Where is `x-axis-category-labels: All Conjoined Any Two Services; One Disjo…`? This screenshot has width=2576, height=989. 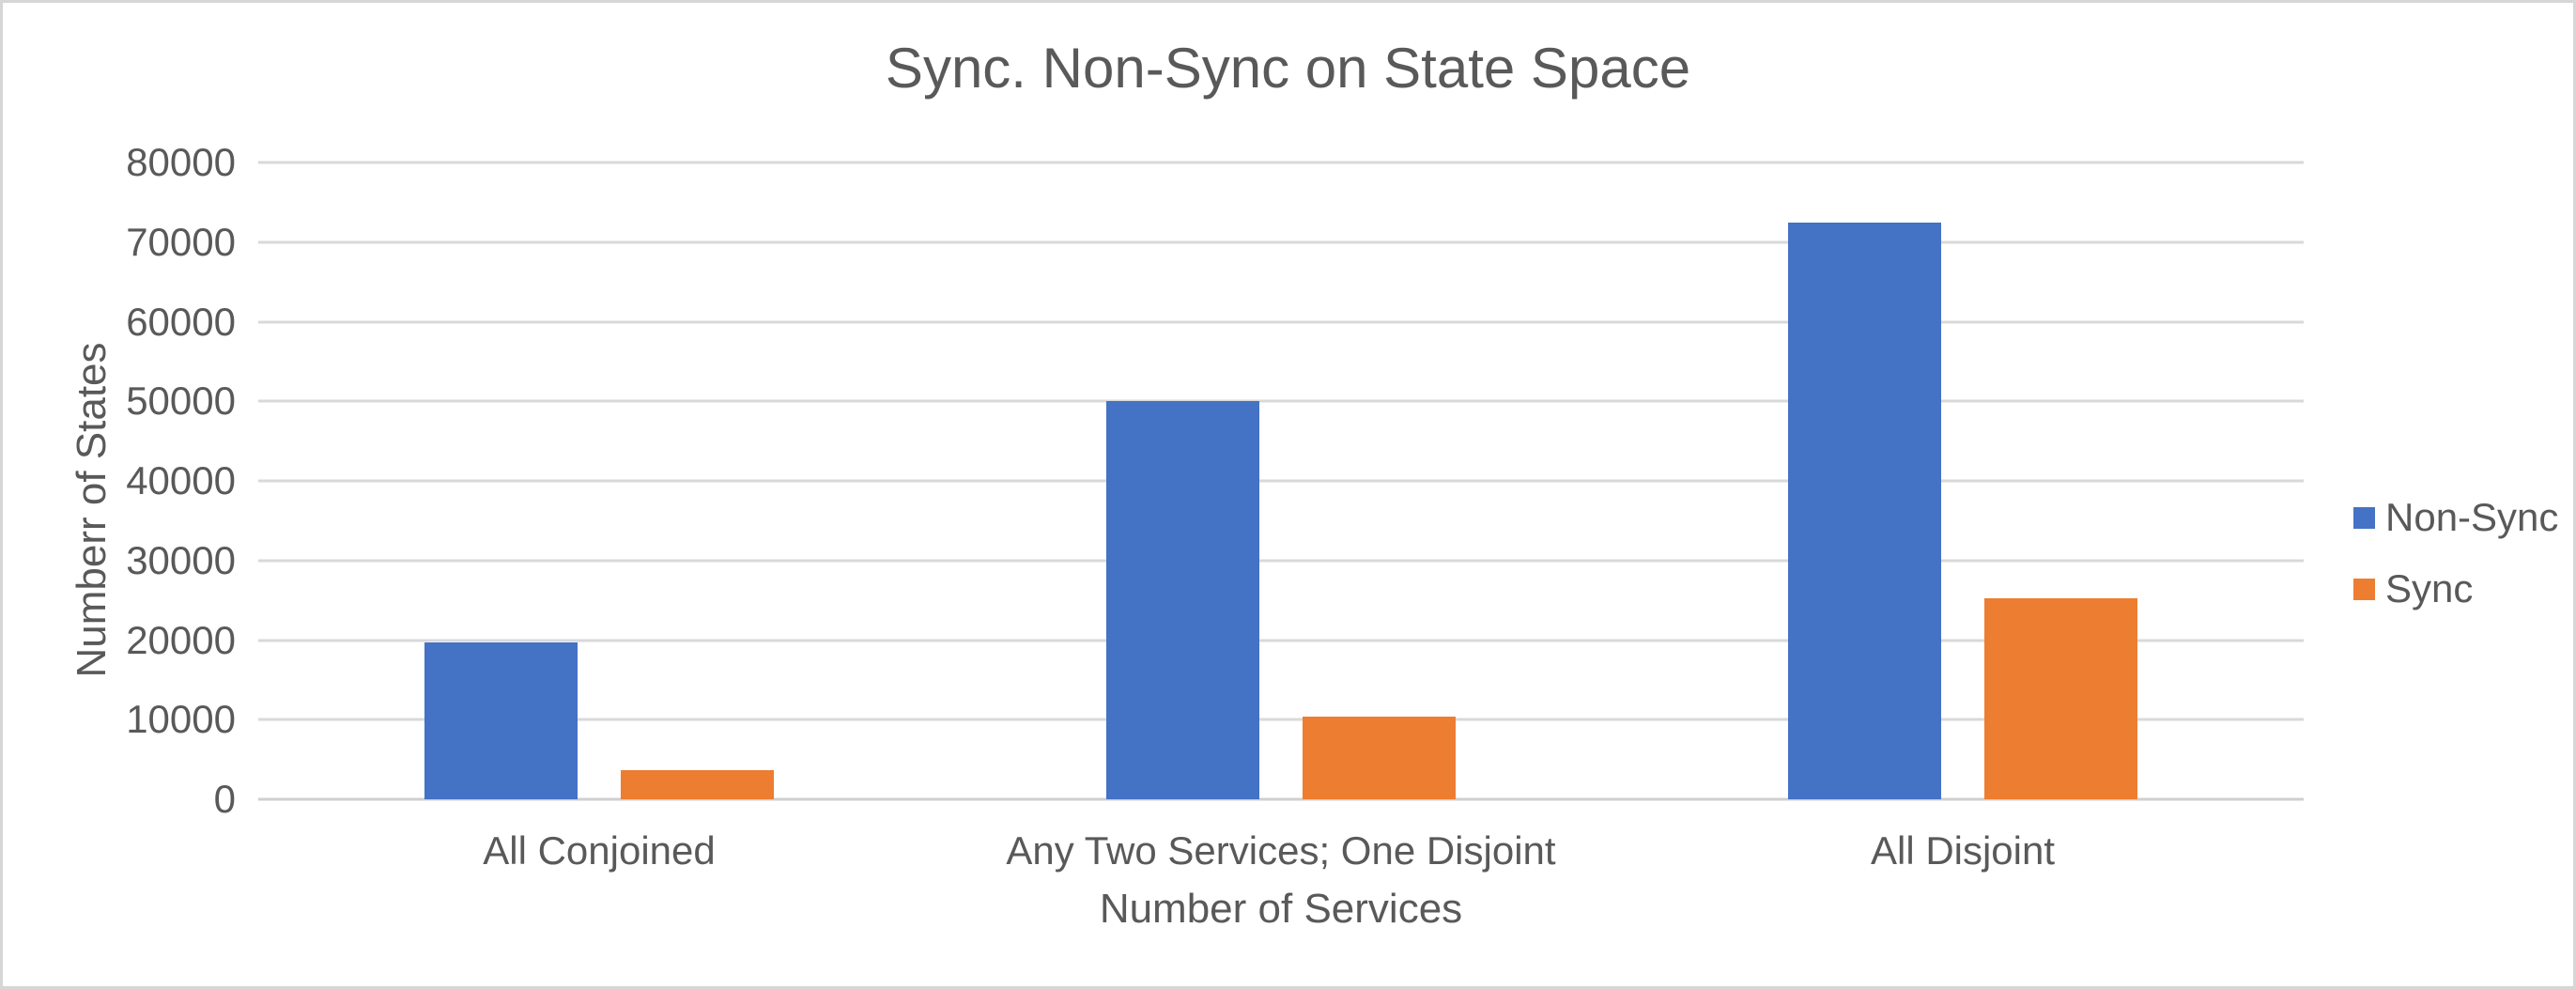 x-axis-category-labels: All Conjoined Any Two Services; One Disjo… is located at coordinates (1281, 851).